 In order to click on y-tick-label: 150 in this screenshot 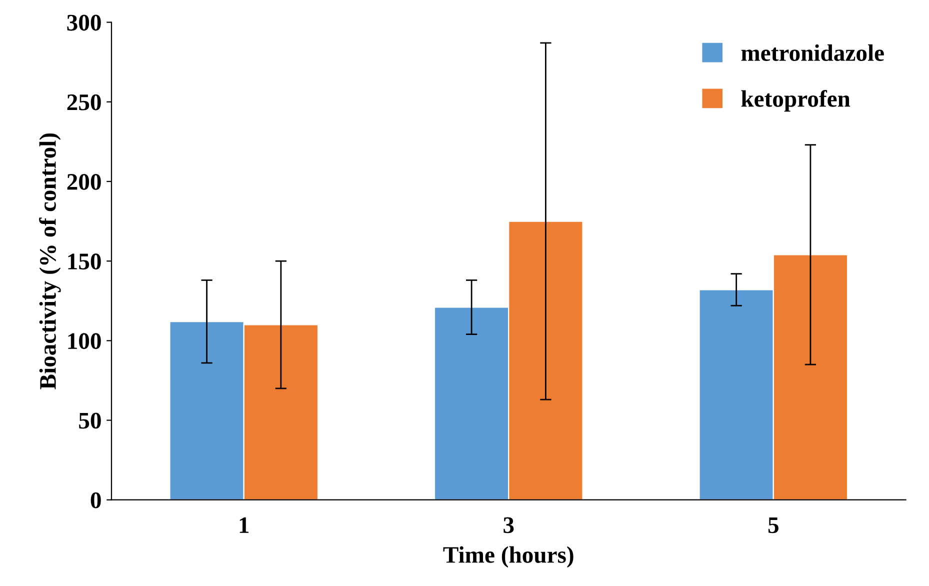, I will do `click(84, 262)`.